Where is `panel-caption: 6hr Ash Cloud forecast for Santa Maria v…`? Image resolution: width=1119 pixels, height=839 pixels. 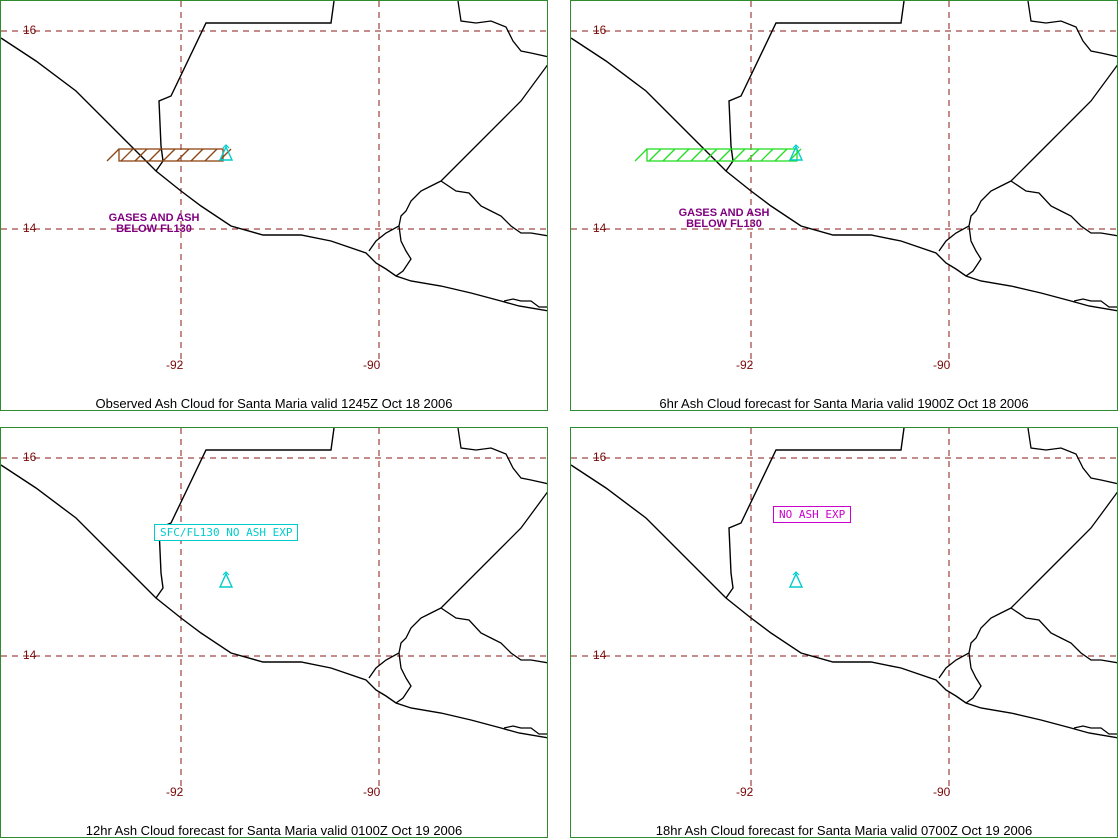
panel-caption: 6hr Ash Cloud forecast for Santa Maria v… is located at coordinates (844, 403).